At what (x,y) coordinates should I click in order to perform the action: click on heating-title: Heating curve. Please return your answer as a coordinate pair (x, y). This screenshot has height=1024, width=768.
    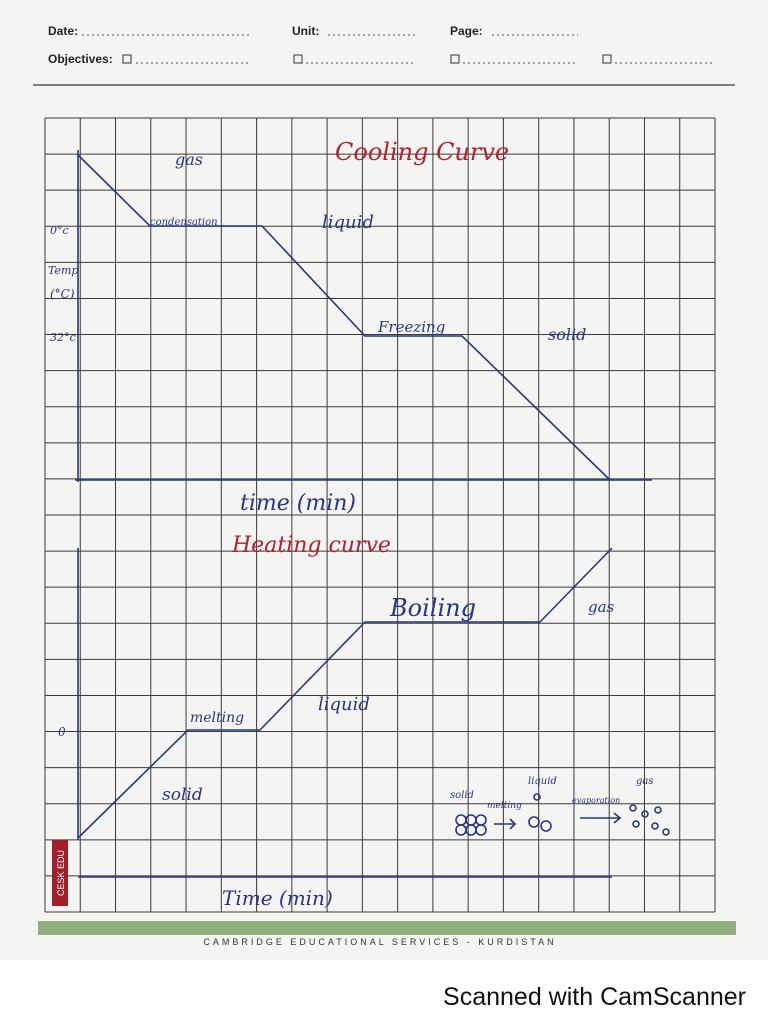
    Looking at the image, I should click on (311, 545).